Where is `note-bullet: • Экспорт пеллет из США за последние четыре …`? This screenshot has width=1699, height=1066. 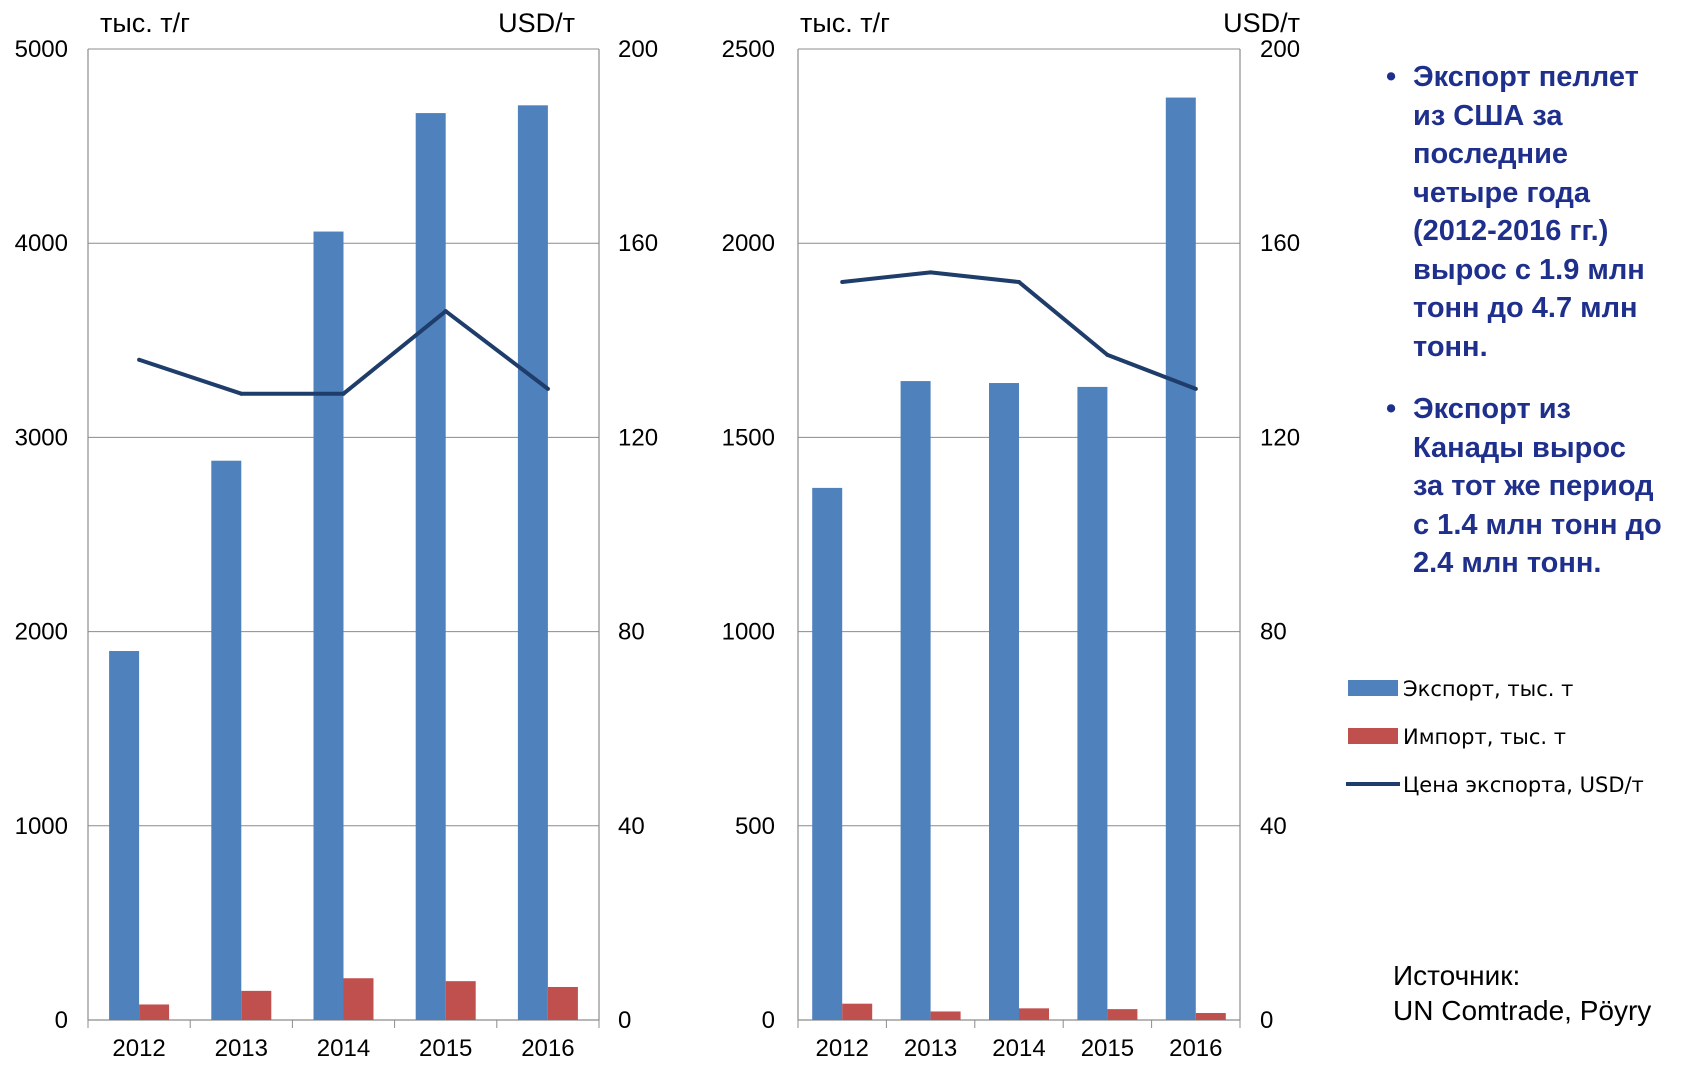
note-bullet: • Экспорт пеллет из США за последние четыре … is located at coordinates (1536, 212).